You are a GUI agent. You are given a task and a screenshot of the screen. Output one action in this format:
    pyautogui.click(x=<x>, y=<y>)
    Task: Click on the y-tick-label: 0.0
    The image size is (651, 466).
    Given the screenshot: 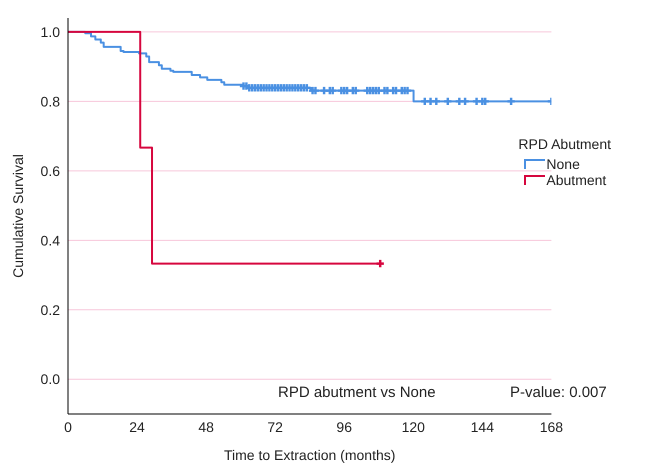 What is the action you would take?
    pyautogui.click(x=50, y=379)
    